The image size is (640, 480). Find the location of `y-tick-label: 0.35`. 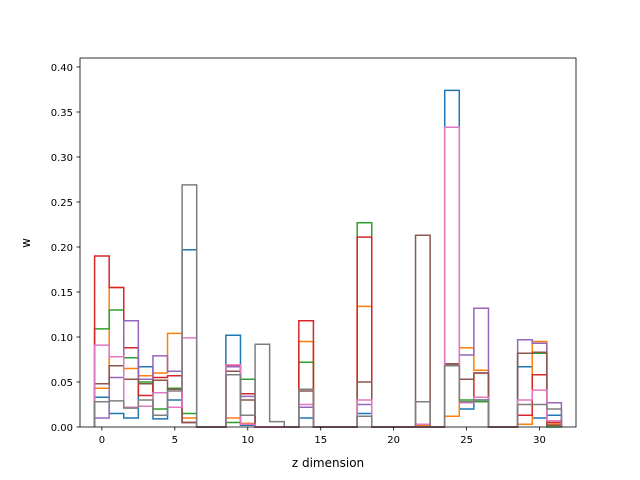

y-tick-label: 0.35 is located at coordinates (62, 113).